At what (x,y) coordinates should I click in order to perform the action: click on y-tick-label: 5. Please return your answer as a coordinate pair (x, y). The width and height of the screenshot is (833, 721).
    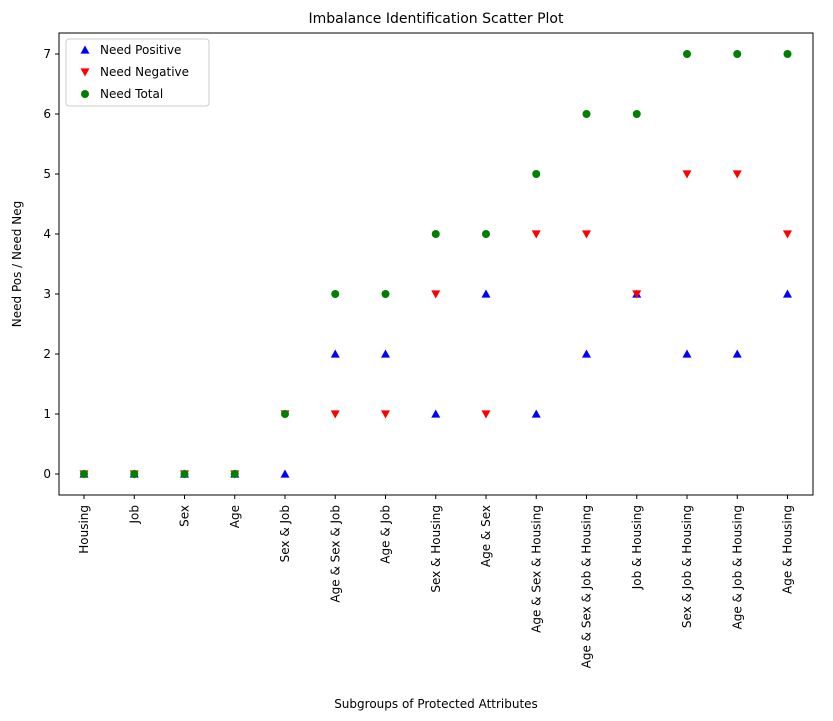
    Looking at the image, I should click on (47, 174).